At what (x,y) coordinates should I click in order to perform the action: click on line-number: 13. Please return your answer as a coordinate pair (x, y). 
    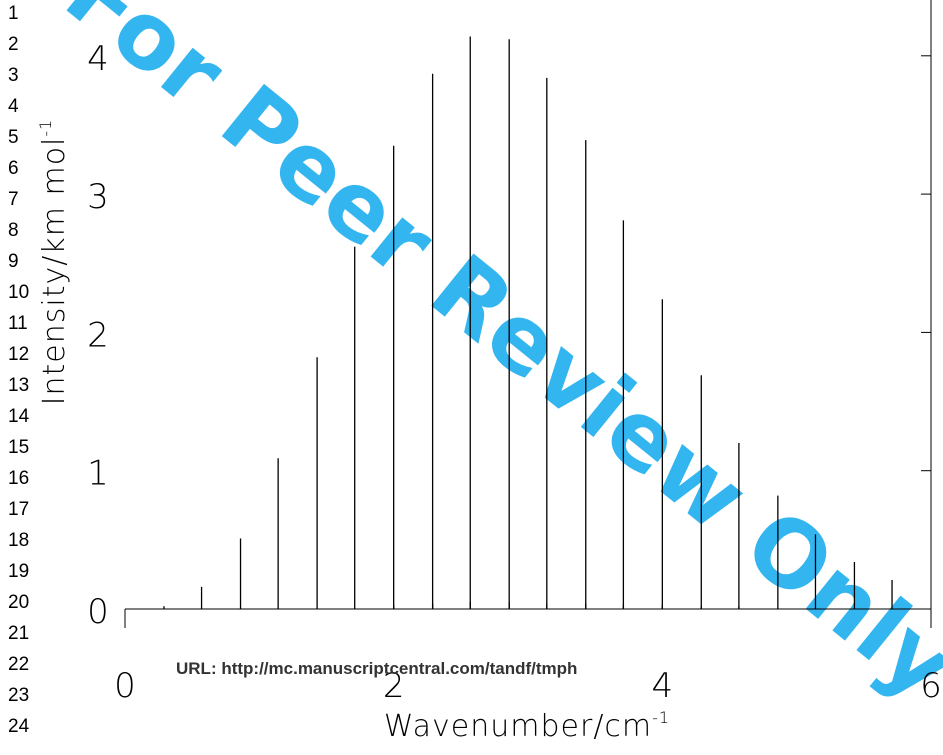
    Looking at the image, I should click on (19, 385).